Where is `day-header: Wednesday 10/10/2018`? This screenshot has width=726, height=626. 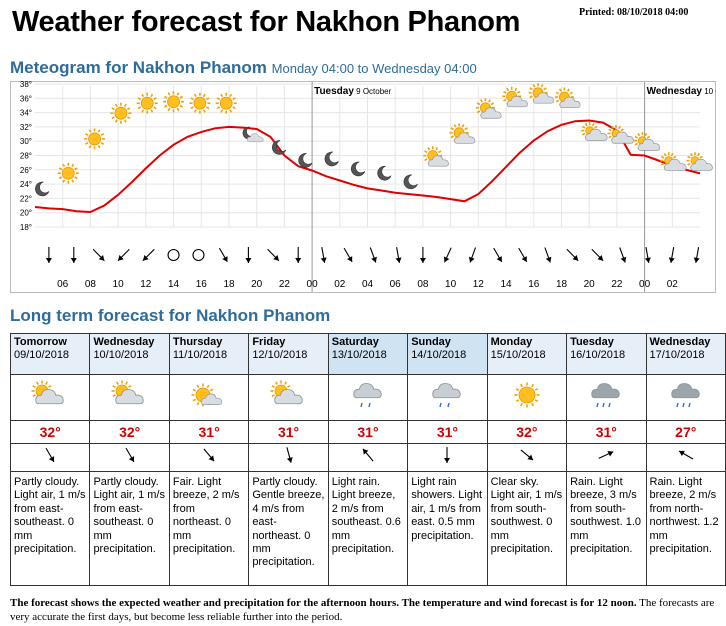 day-header: Wednesday 10/10/2018 is located at coordinates (129, 354).